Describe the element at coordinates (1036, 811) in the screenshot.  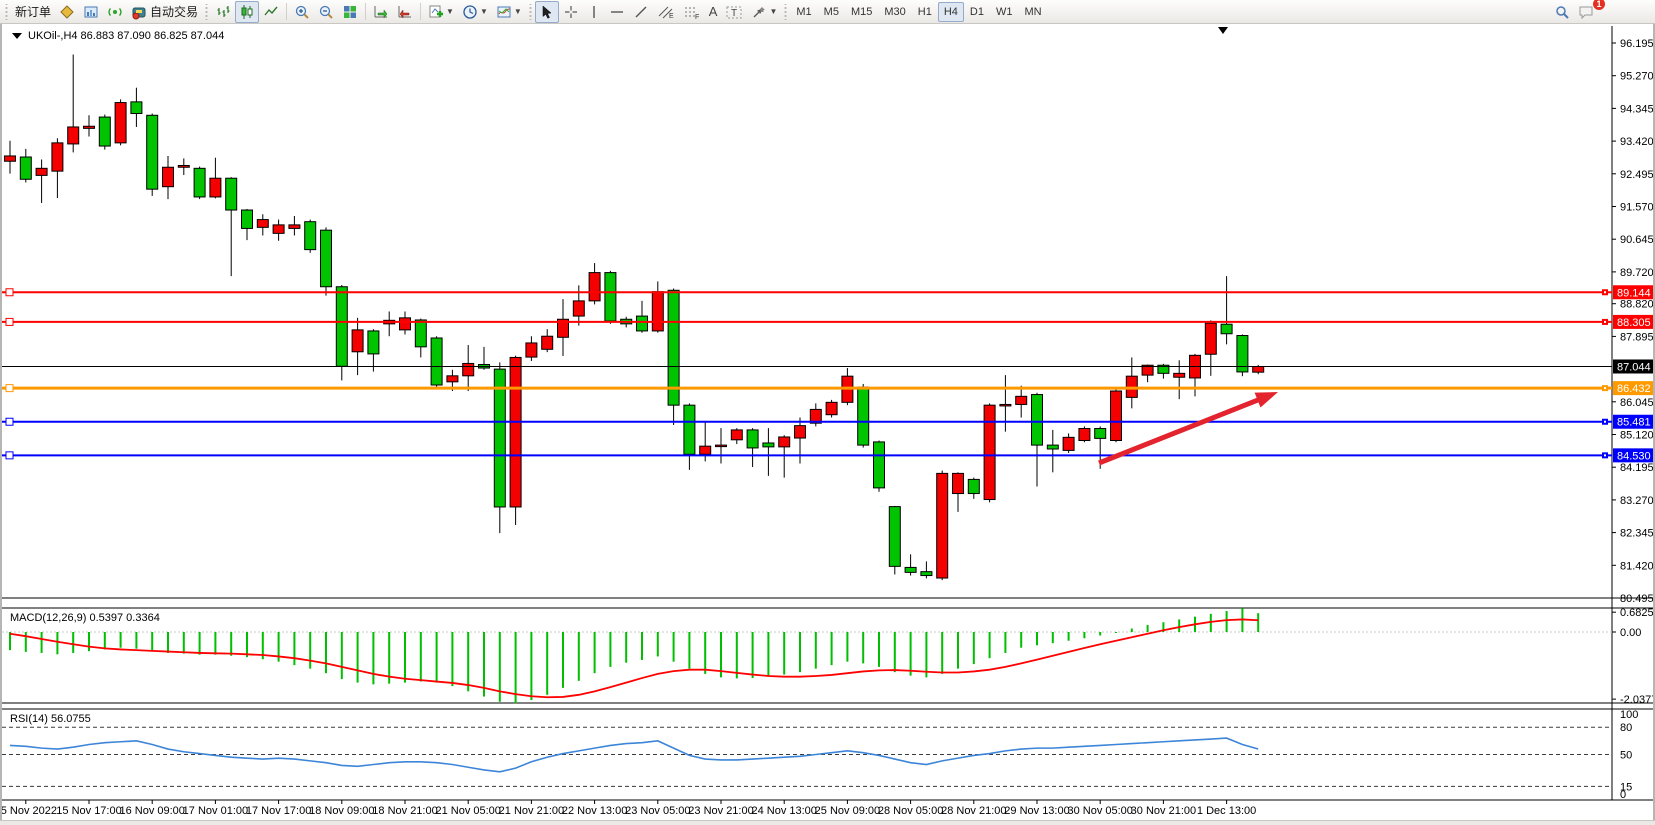
I see `date-axis-label: 29 Nov 13:00` at that location.